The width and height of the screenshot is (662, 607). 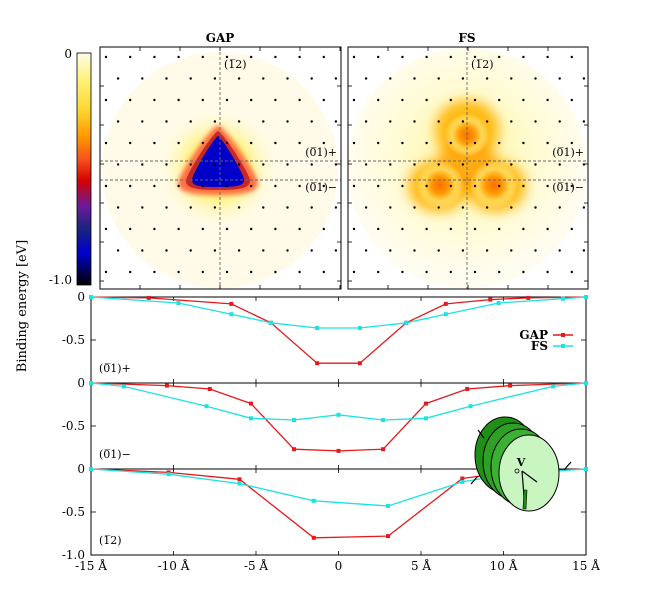 I want to click on legend-fs-marker, so click(x=563, y=346).